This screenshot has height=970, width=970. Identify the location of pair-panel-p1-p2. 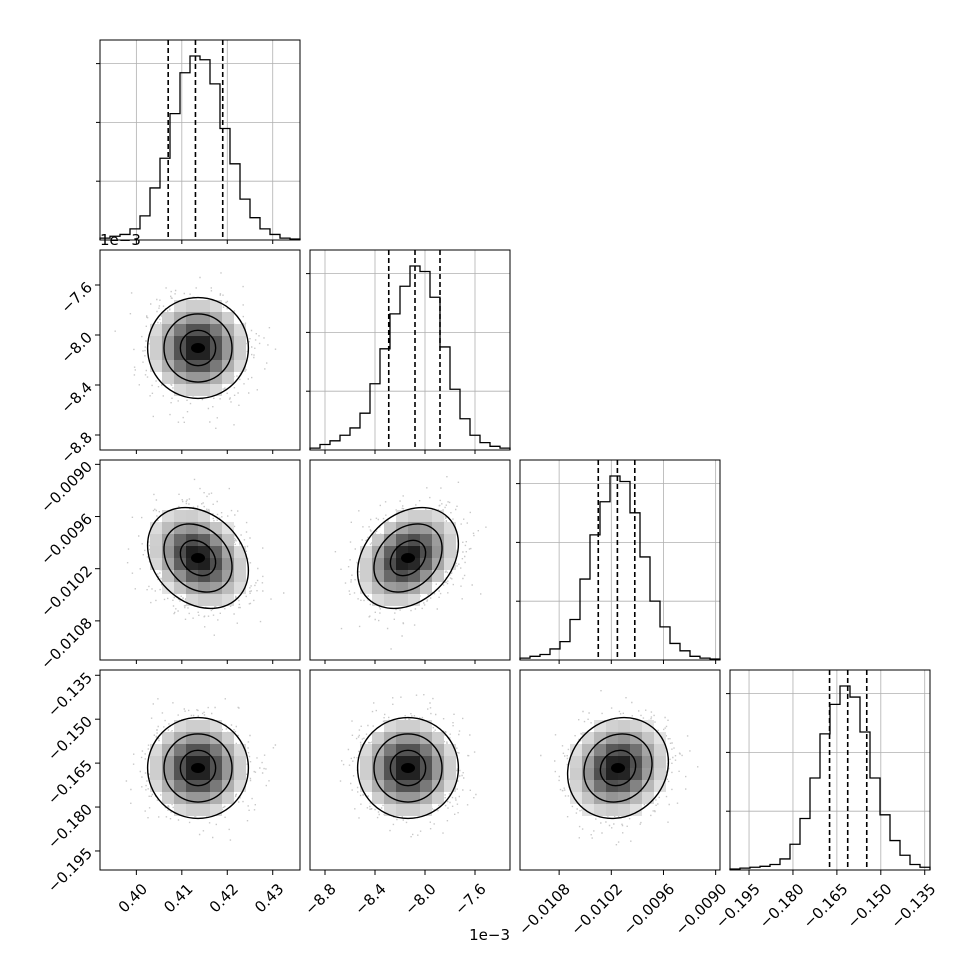
(410, 560).